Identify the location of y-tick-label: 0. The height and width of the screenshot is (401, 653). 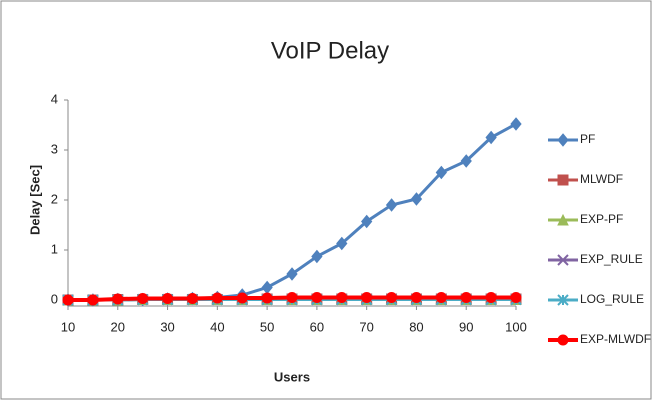
(54, 298).